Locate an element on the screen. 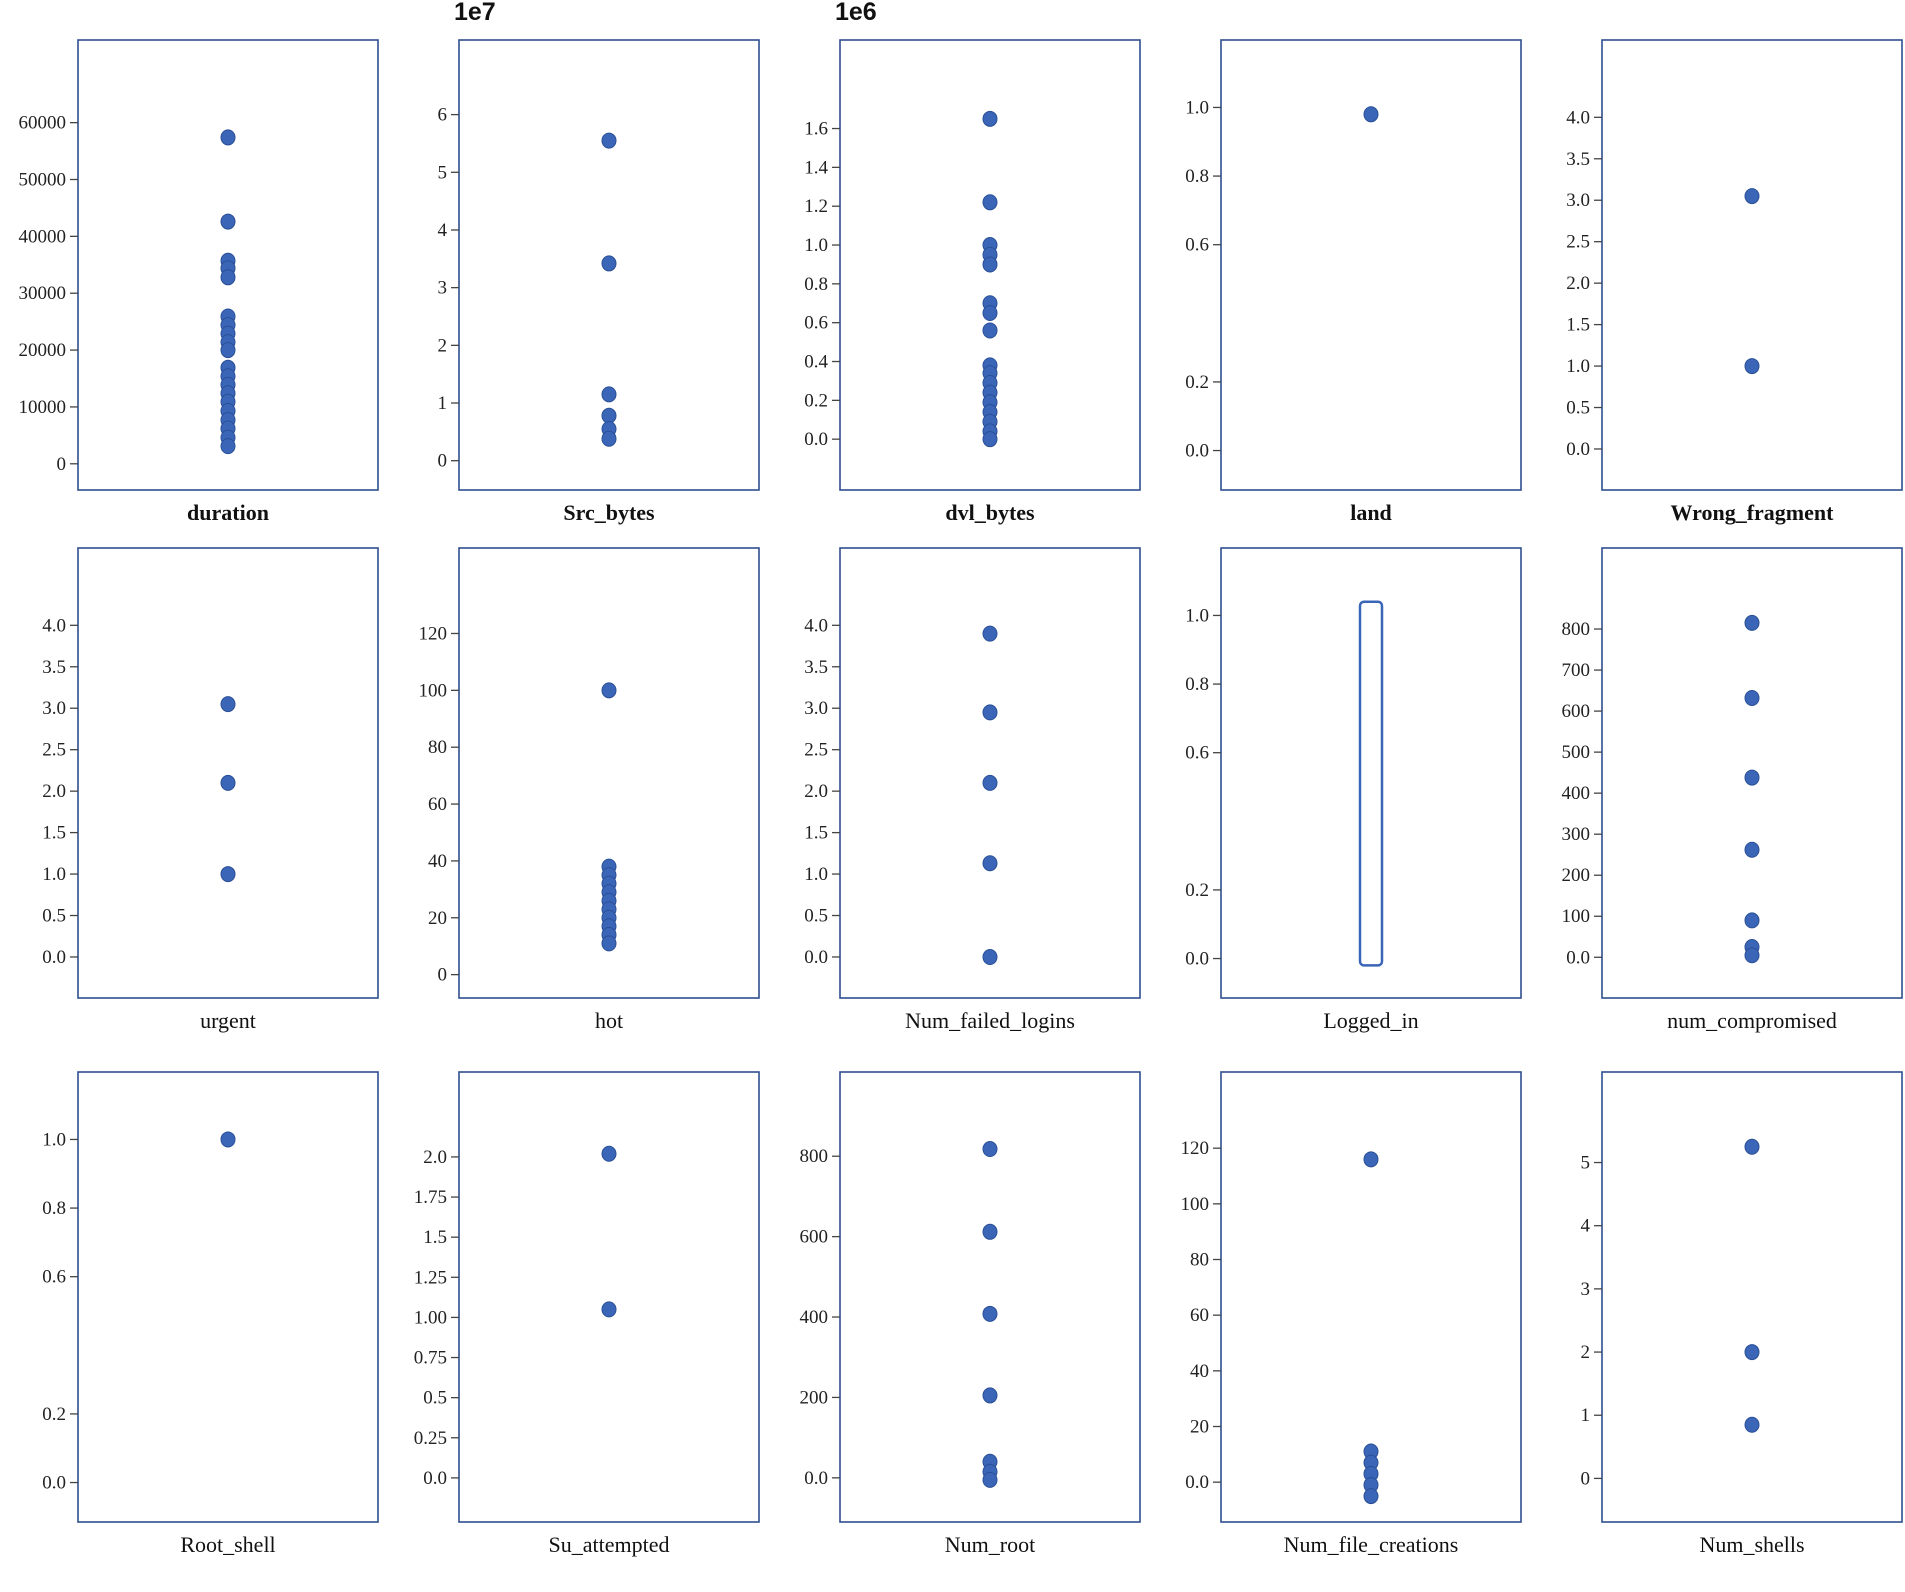 This screenshot has width=1905, height=1592. y-tick-label: 3 is located at coordinates (443, 288).